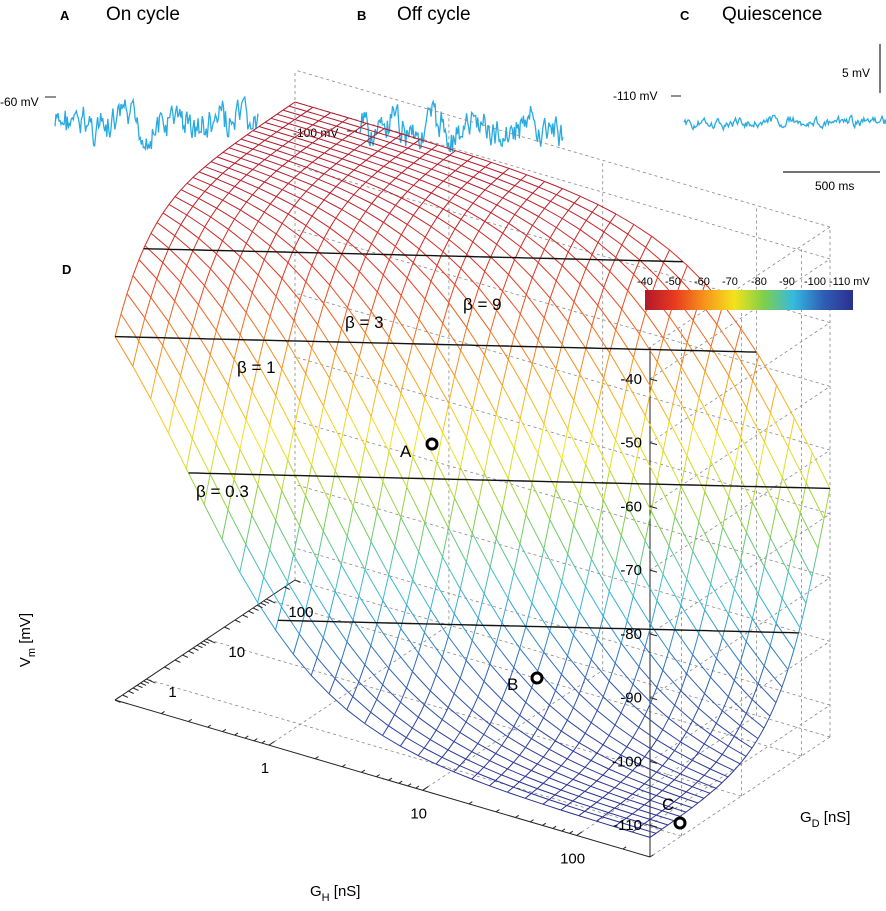  I want to click on panel-b-trace, so click(461, 126).